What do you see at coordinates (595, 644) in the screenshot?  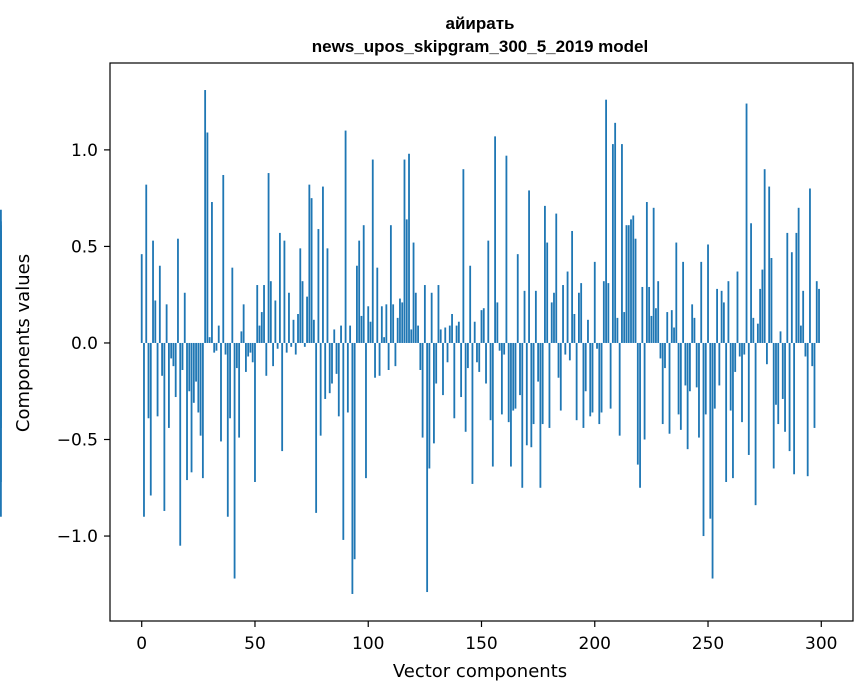 I see `x-tick-label: 200` at bounding box center [595, 644].